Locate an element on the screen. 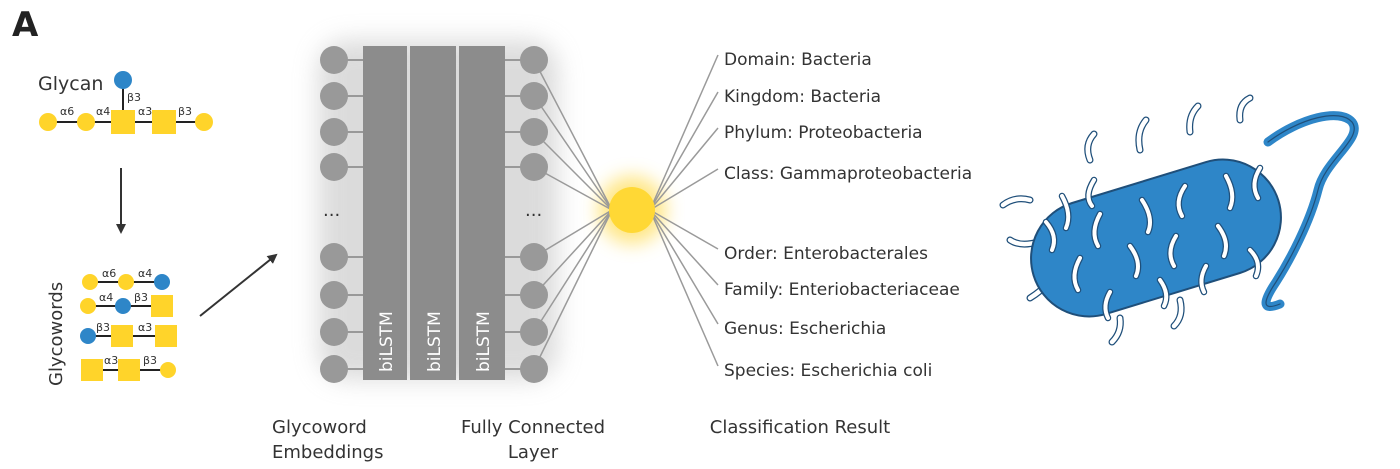 The image size is (1400, 469). fc-to-output-connections is located at coordinates (573, 214).